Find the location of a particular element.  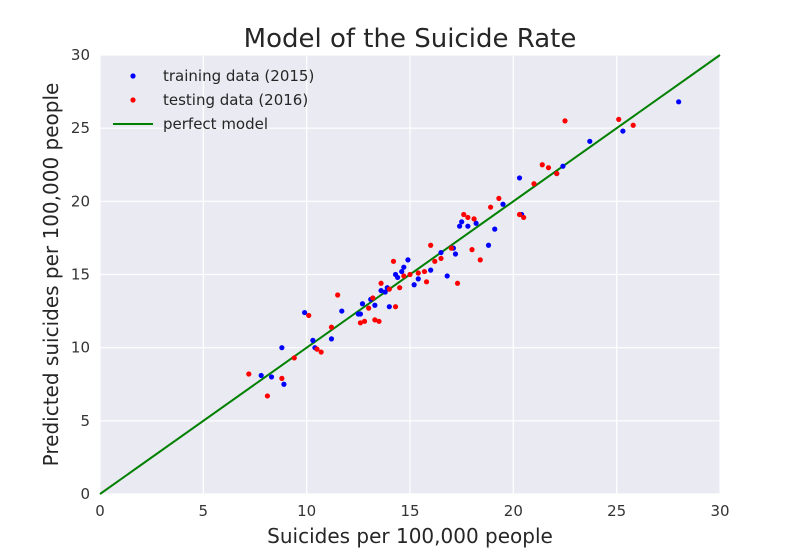

x-tick-label: 25 is located at coordinates (616, 511).